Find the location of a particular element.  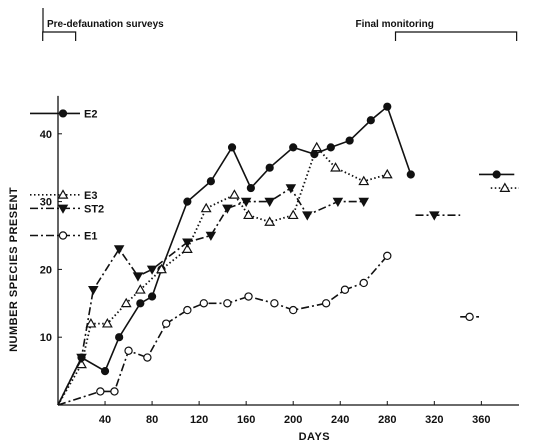

y-axis-title: NUMBER SPECIES PRESENT is located at coordinates (14, 269).